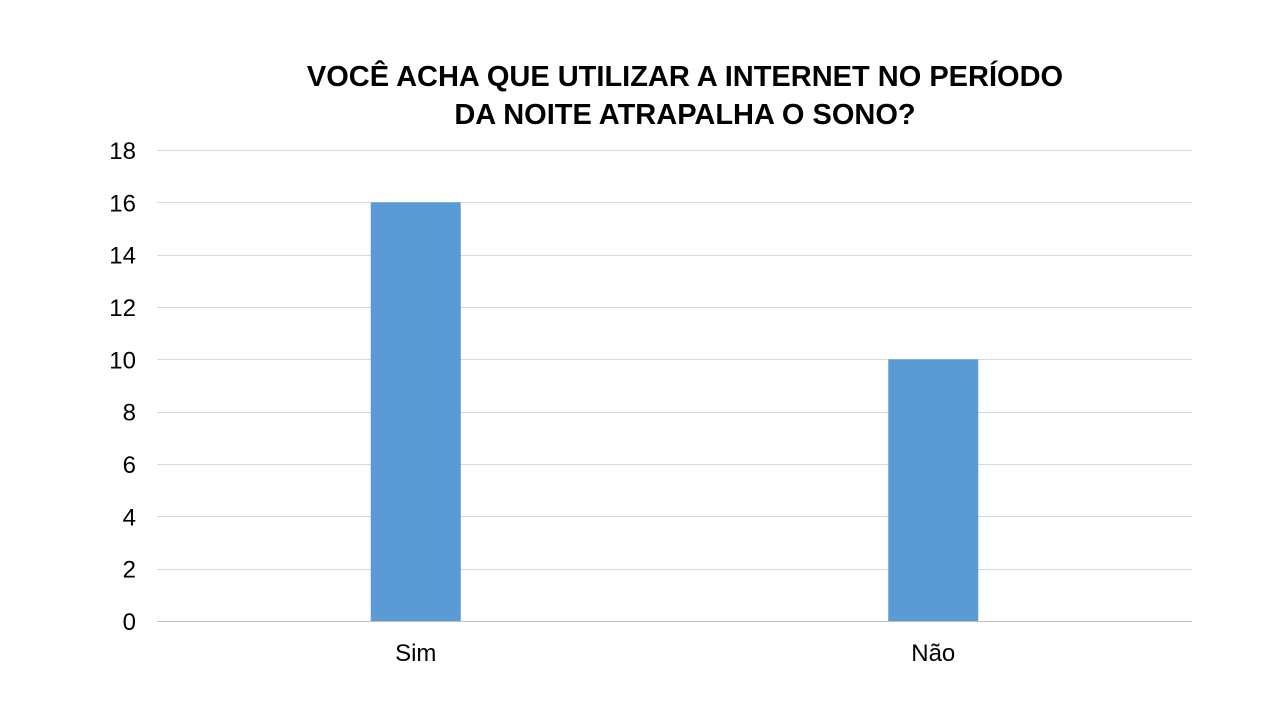  Describe the element at coordinates (685, 115) in the screenshot. I see `chart-title-line-2: DA NOITE ATRAPALHA O SONO?` at that location.